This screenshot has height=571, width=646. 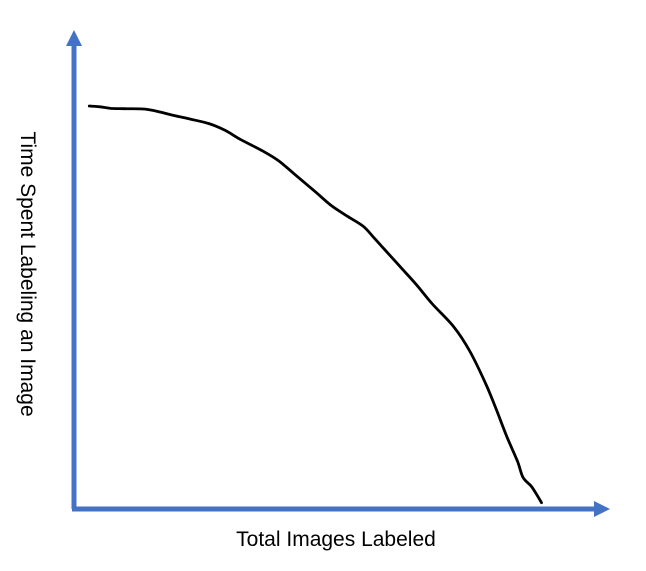 I want to click on y-axis-label: Time Spent Labeling an Image, so click(x=27, y=273).